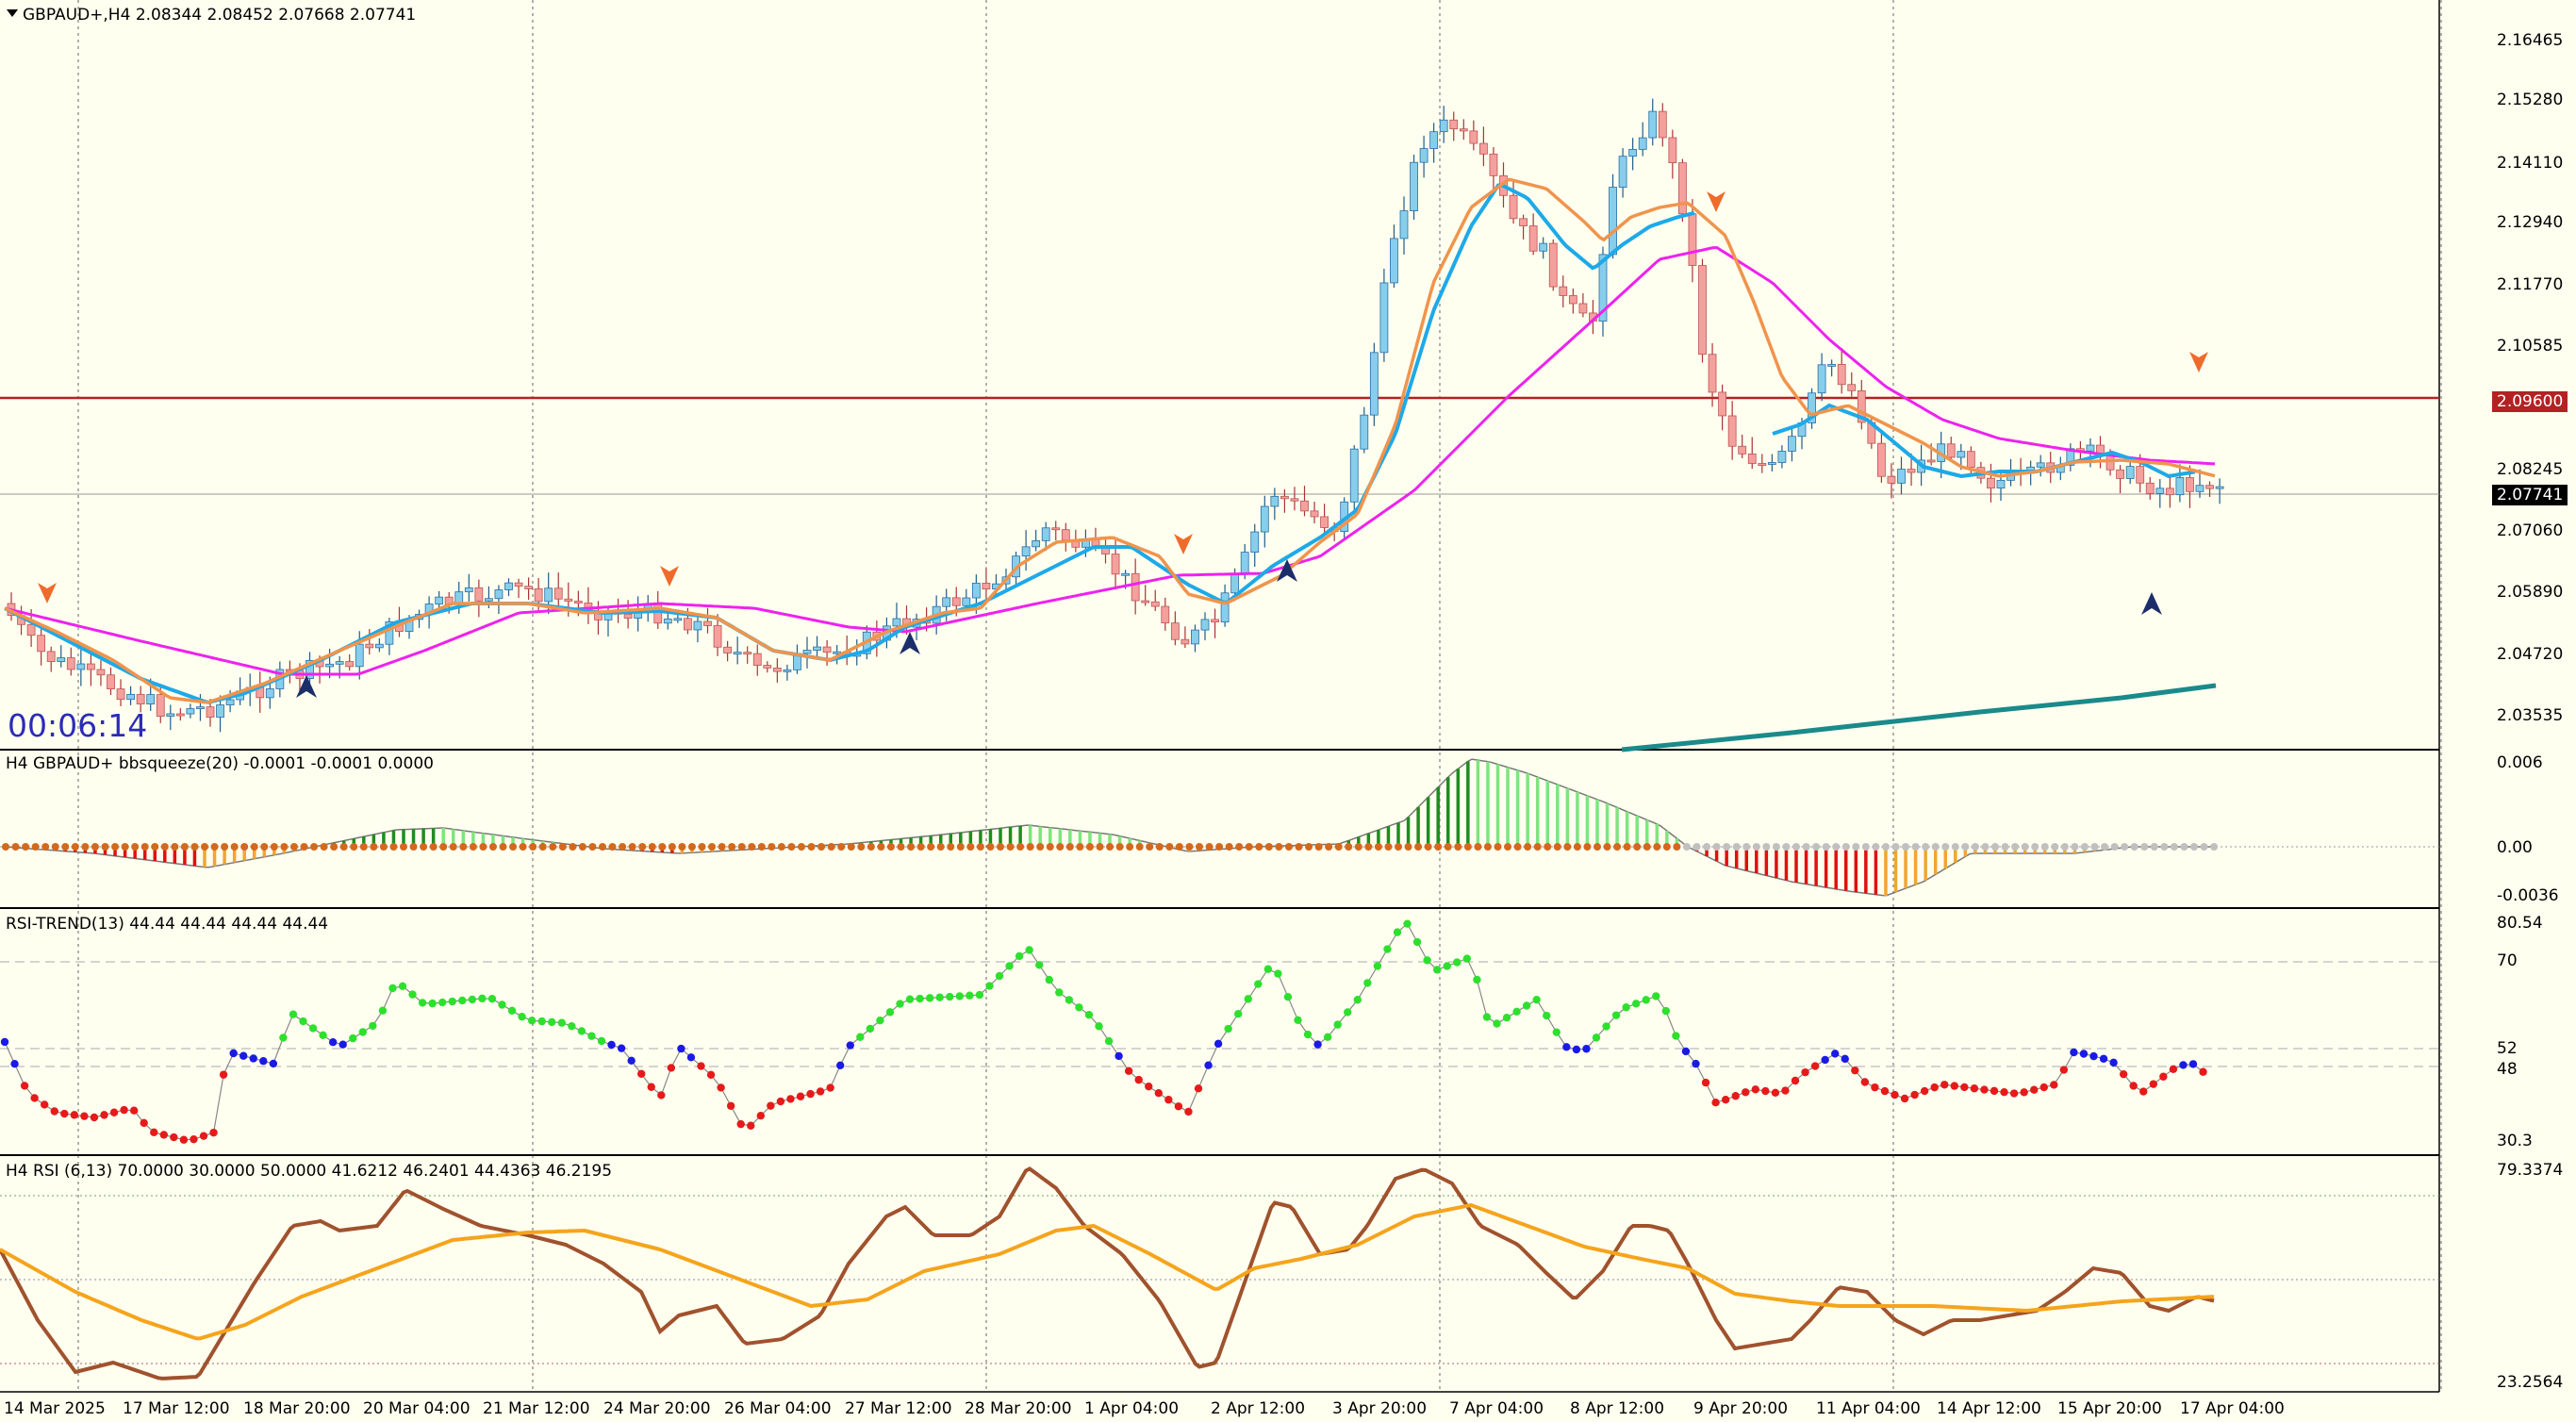 The width and height of the screenshot is (2576, 1422). I want to click on window-menu-icon, so click(12, 13).